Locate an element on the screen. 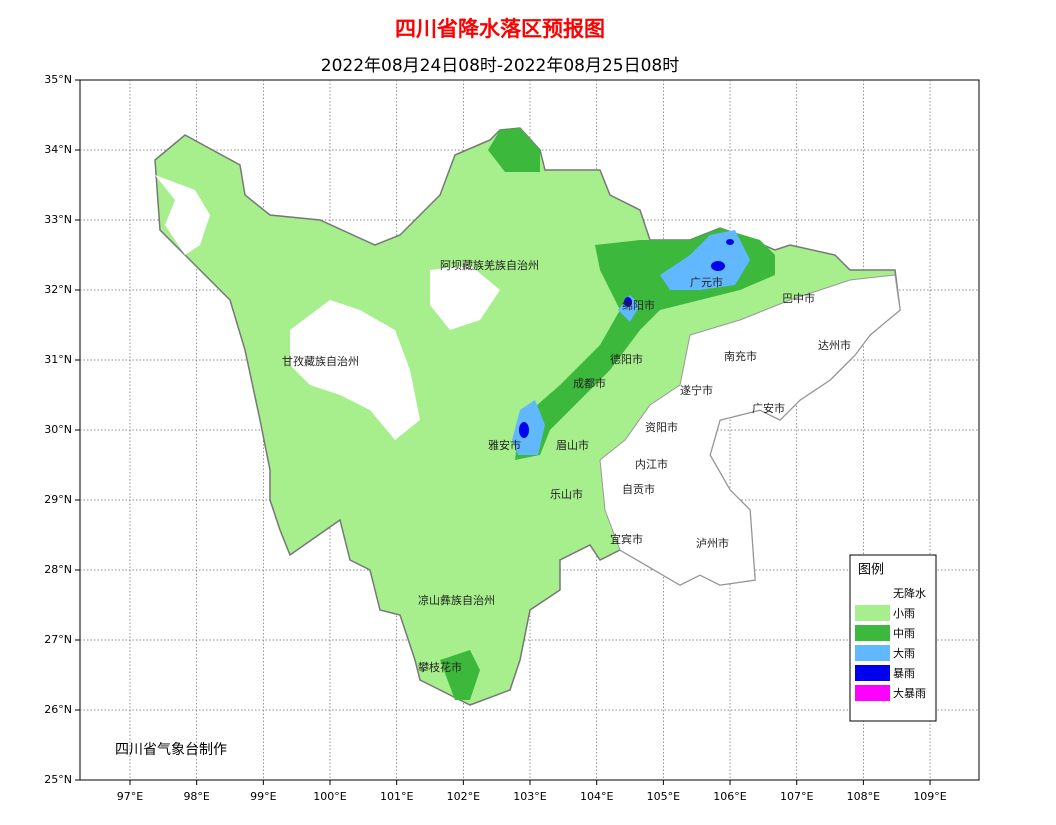 The height and width of the screenshot is (825, 1056). lat-label: 29°N is located at coordinates (58, 499).